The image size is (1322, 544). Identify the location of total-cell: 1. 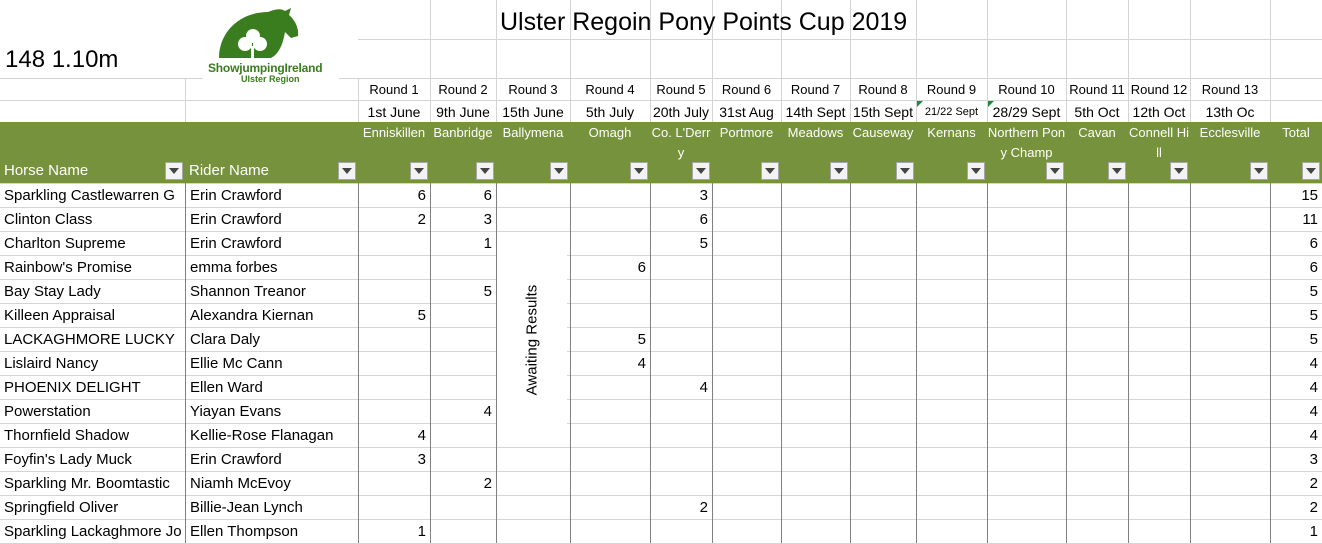
(1313, 531).